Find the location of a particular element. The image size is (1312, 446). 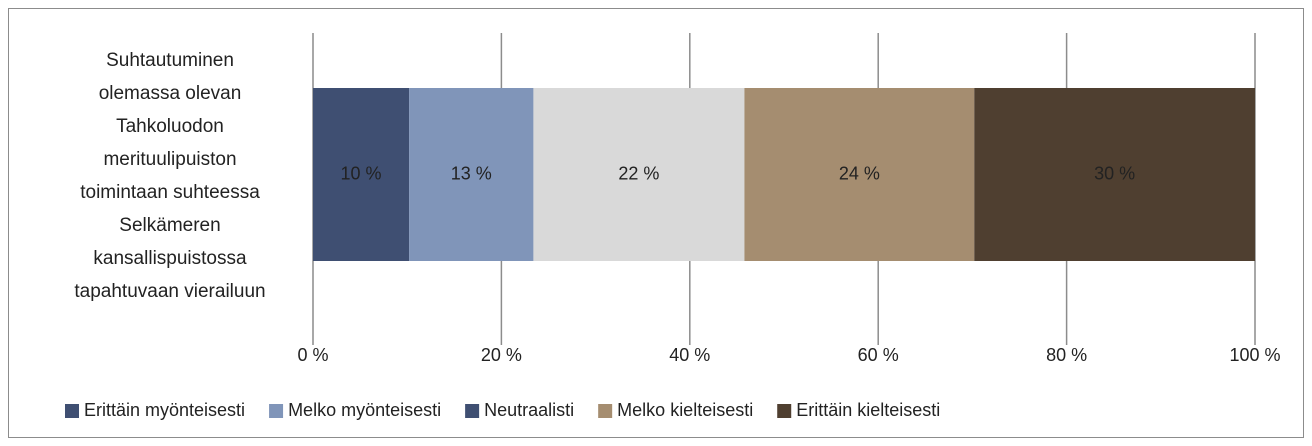

x-tick-label: 40 % is located at coordinates (689, 355).